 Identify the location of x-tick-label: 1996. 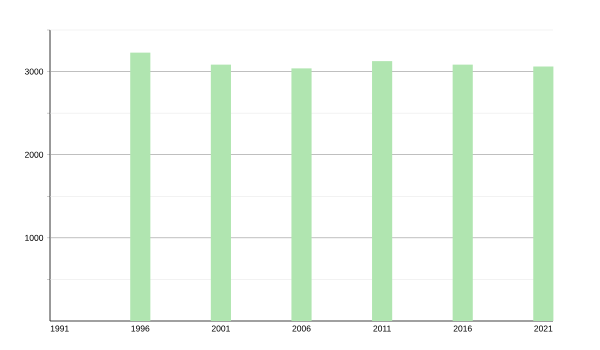
(140, 329).